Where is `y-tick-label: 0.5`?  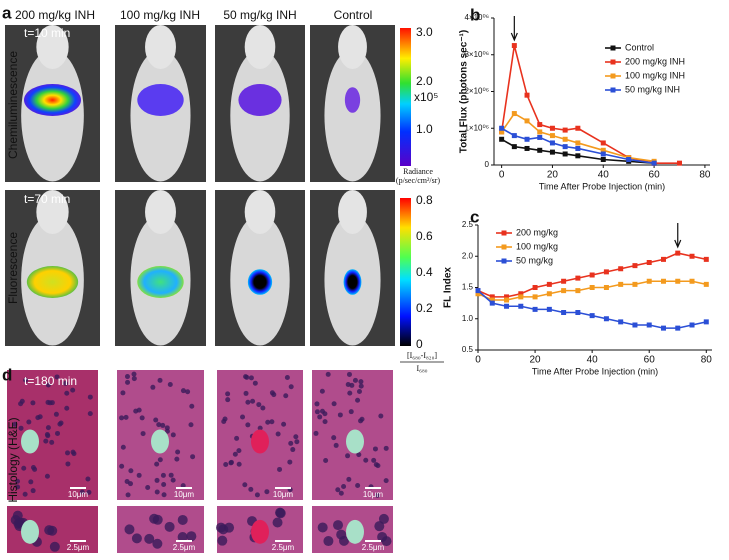
y-tick-label: 0.5 is located at coordinates (468, 349).